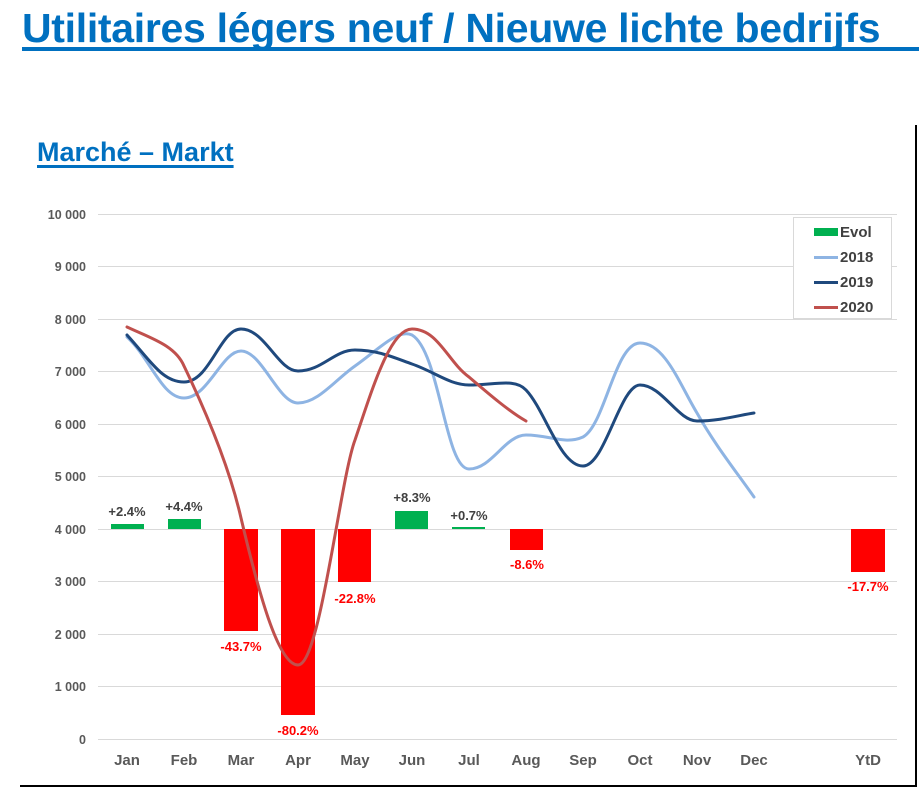 The height and width of the screenshot is (789, 919). Describe the element at coordinates (135, 152) in the screenshot. I see `section-title: Marché – Markt` at that location.